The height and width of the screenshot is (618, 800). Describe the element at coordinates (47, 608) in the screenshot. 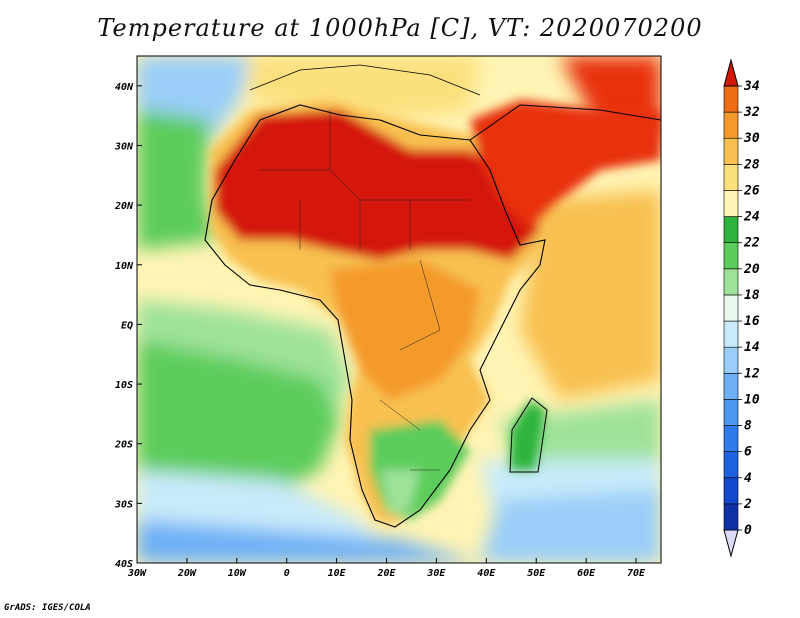

I see `grads-credit: GrADS: IGES/COLA` at that location.